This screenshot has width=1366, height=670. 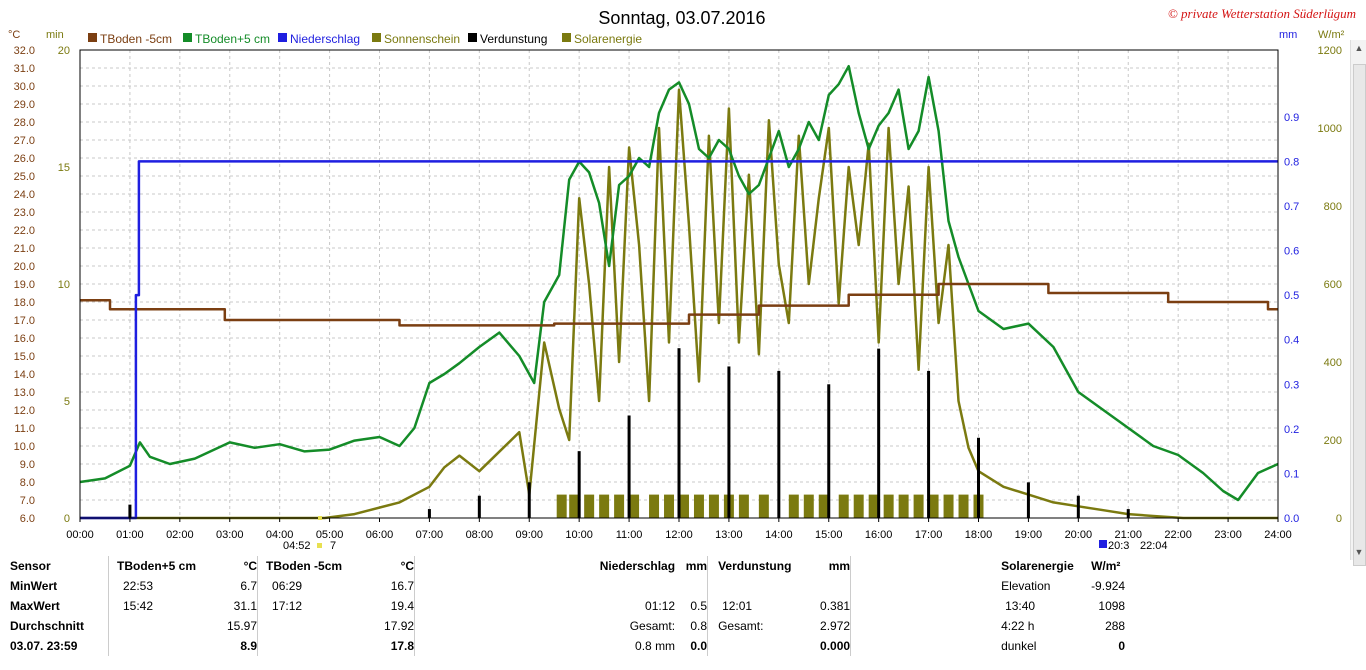 What do you see at coordinates (1359, 552) in the screenshot?
I see `scroll-down-icon: ▼` at bounding box center [1359, 552].